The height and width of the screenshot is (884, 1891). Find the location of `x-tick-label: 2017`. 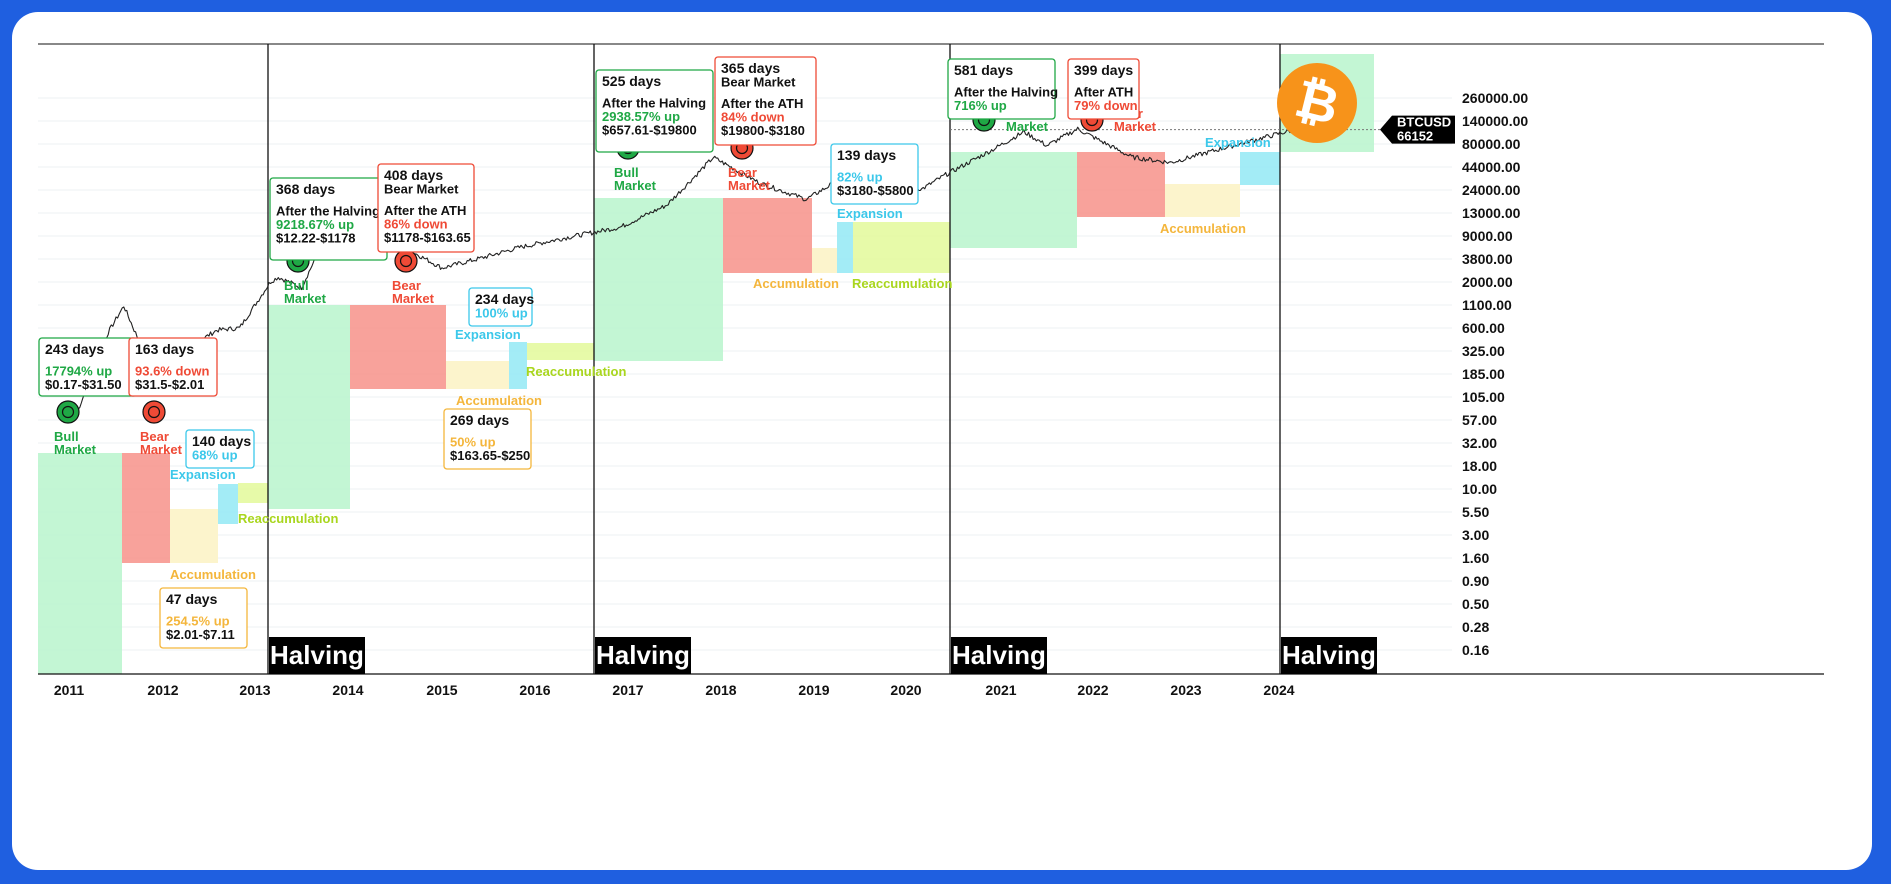

x-tick-label: 2017 is located at coordinates (627, 690).